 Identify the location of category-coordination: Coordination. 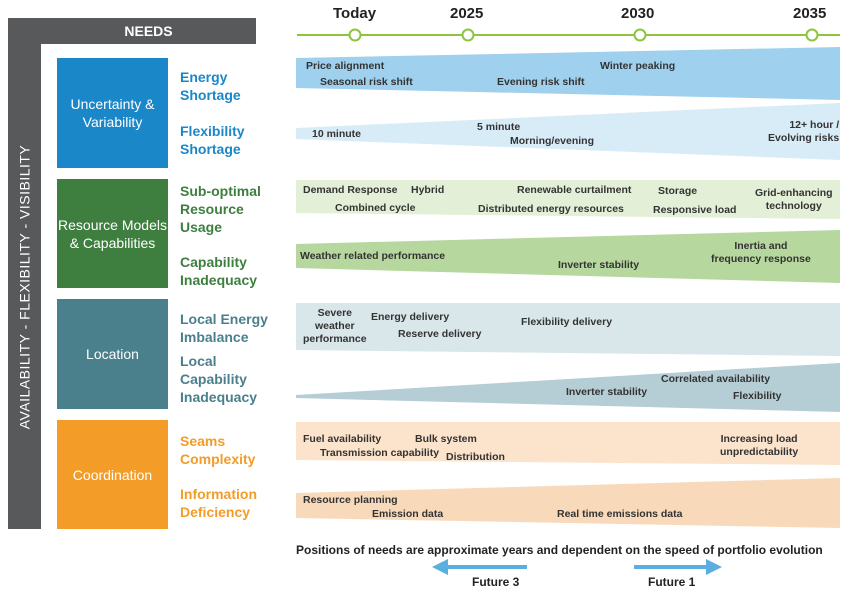
(112, 474).